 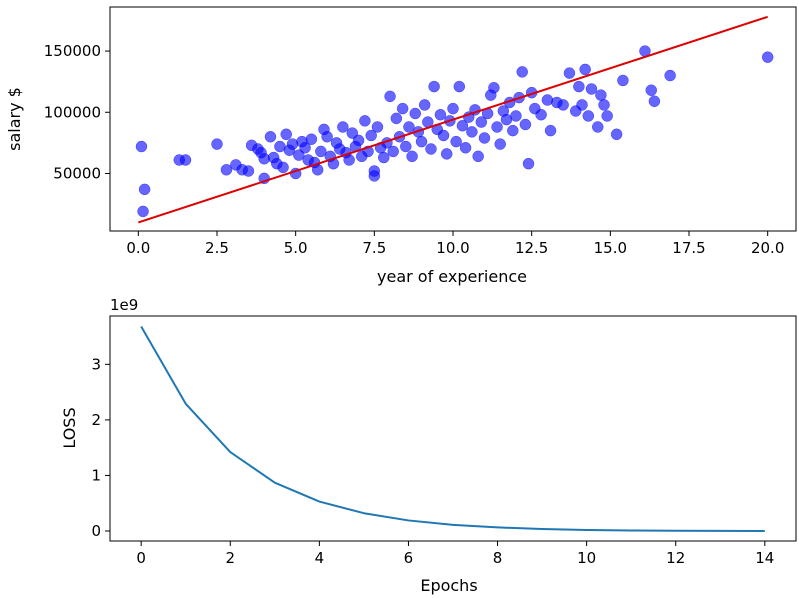 What do you see at coordinates (217, 248) in the screenshot?
I see `salary-x-tick-label: 2.5` at bounding box center [217, 248].